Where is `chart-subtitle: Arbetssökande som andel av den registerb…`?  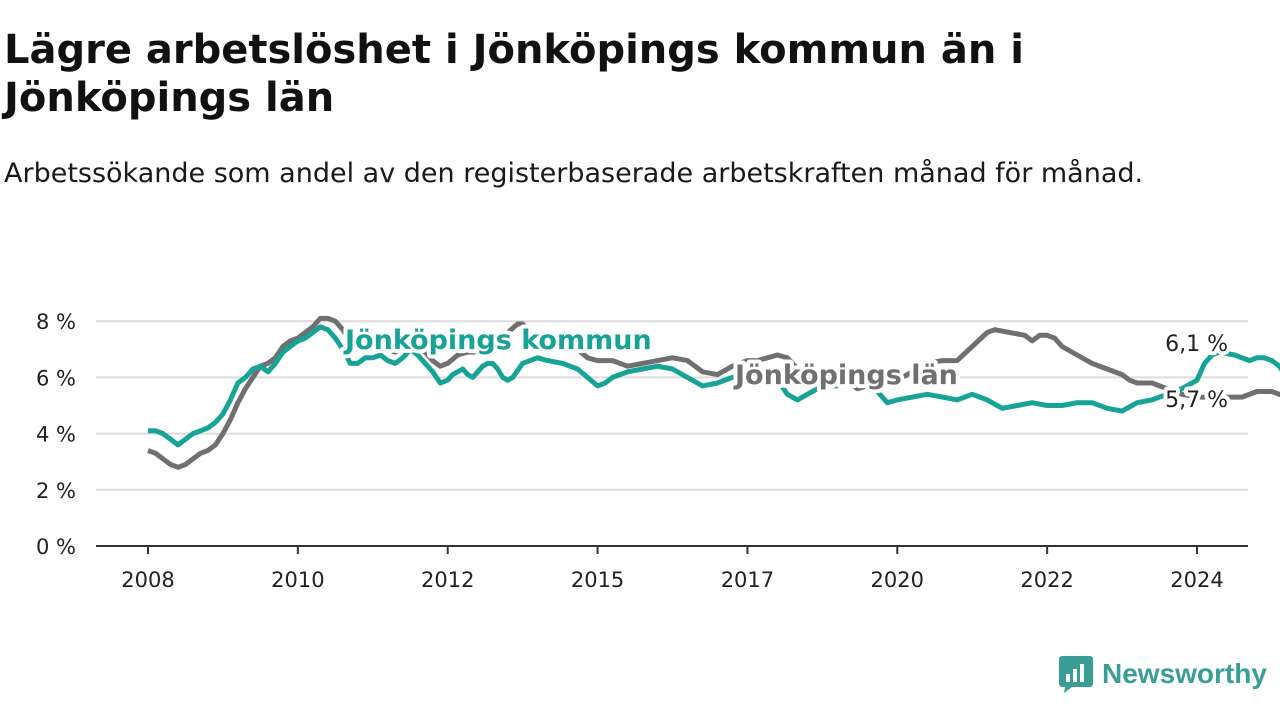 chart-subtitle: Arbetssökande som andel av den registerb… is located at coordinates (574, 173).